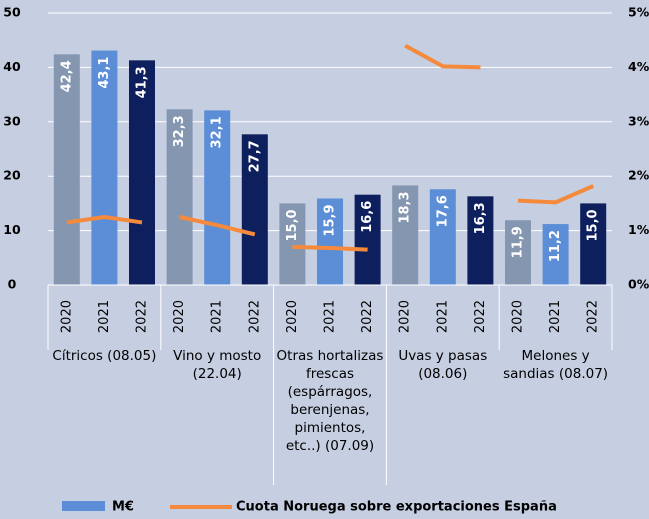 The image size is (649, 519). Describe the element at coordinates (142, 82) in the screenshot. I see `value-label: 41,3` at that location.